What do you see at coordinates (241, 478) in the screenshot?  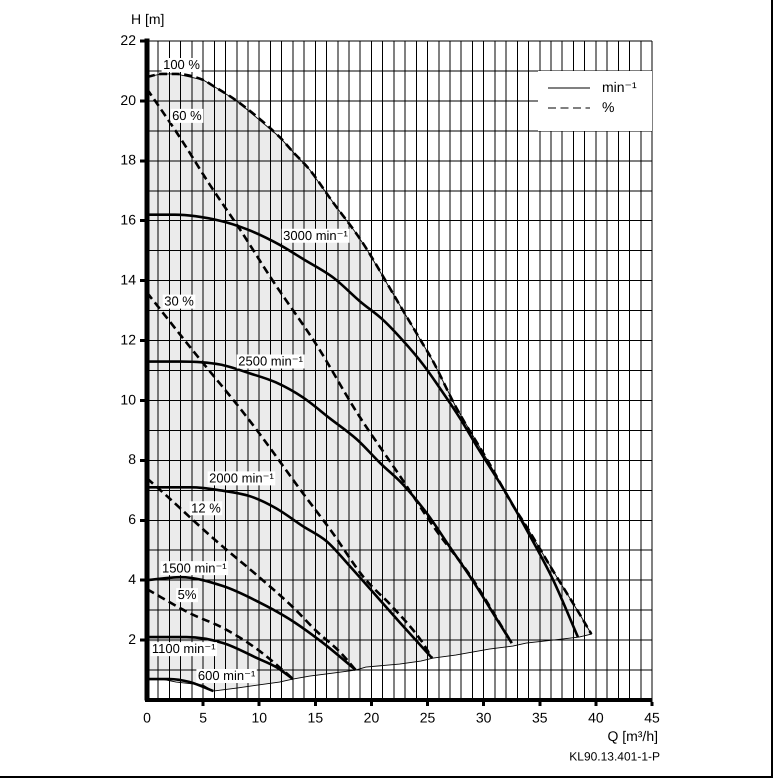 I see `annotation: 2000 min⁻¹` at bounding box center [241, 478].